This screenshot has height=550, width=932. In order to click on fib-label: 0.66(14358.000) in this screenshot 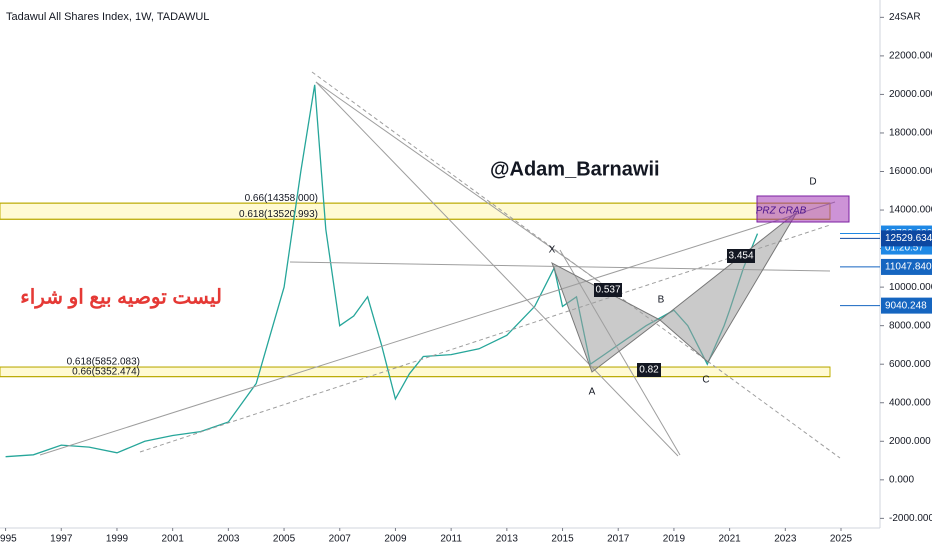, I will do `click(281, 198)`.